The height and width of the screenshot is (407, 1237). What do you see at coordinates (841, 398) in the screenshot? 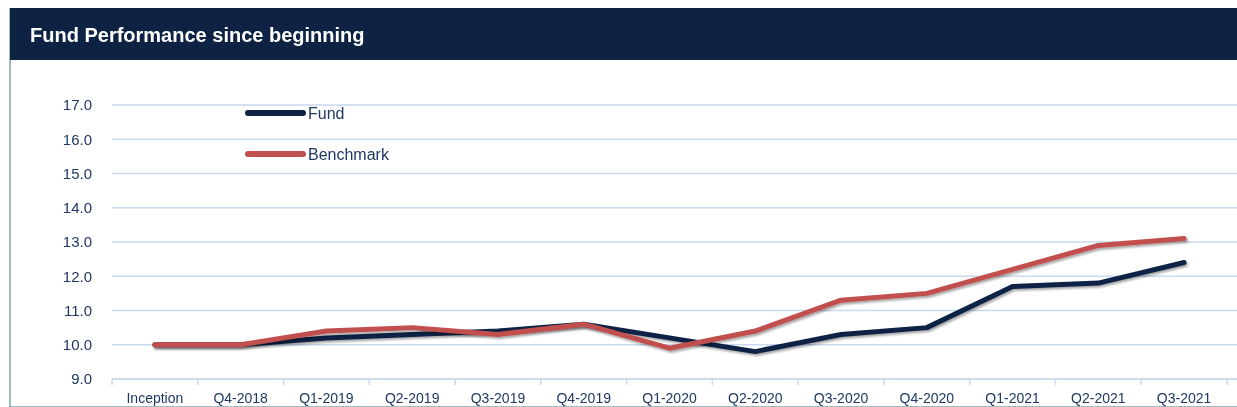
I see `x-tick-label: Q3-2020` at bounding box center [841, 398].